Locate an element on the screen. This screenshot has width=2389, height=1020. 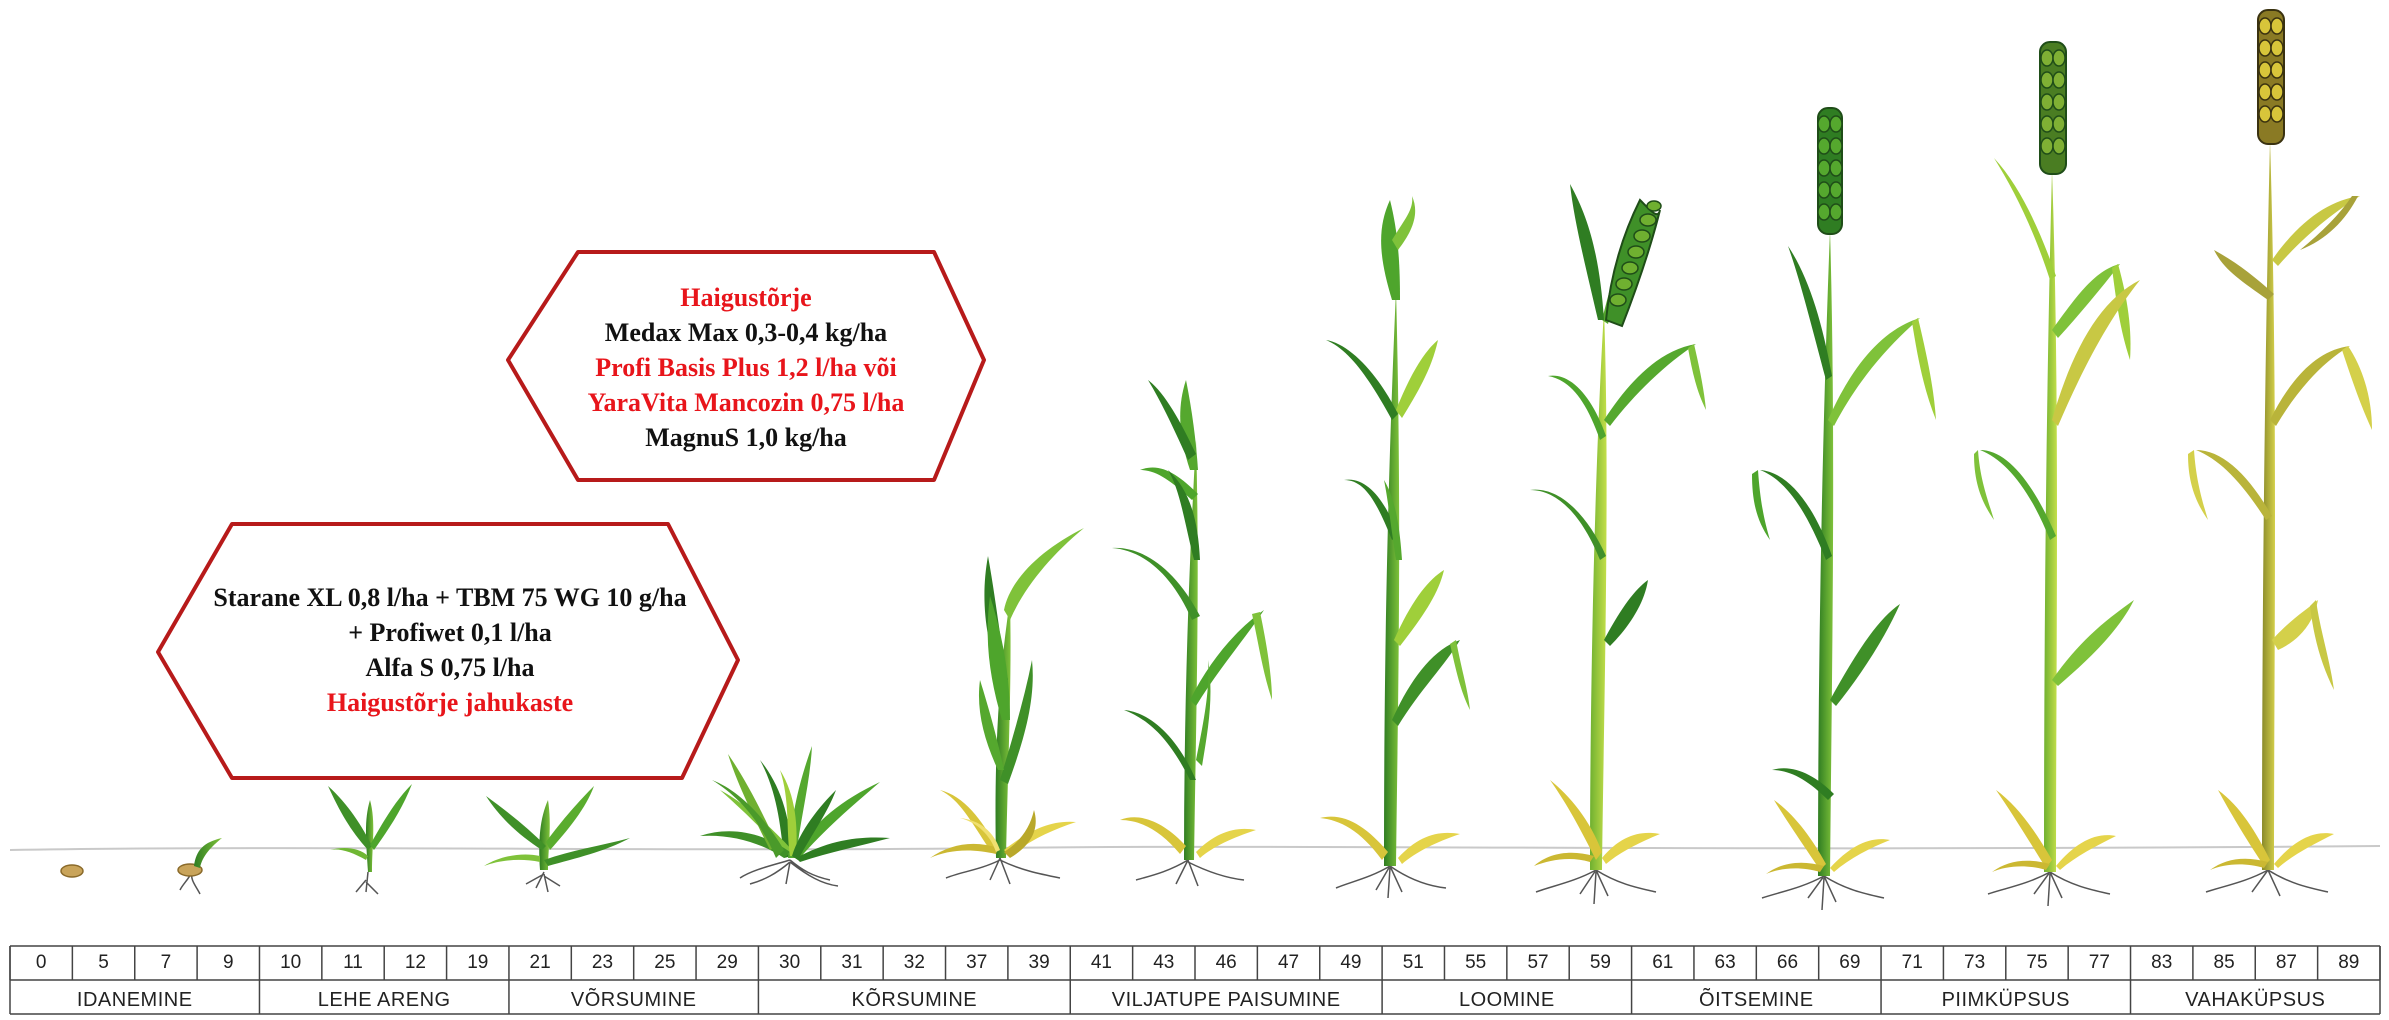
upper-line: Haigustõrje is located at coordinates (746, 297).